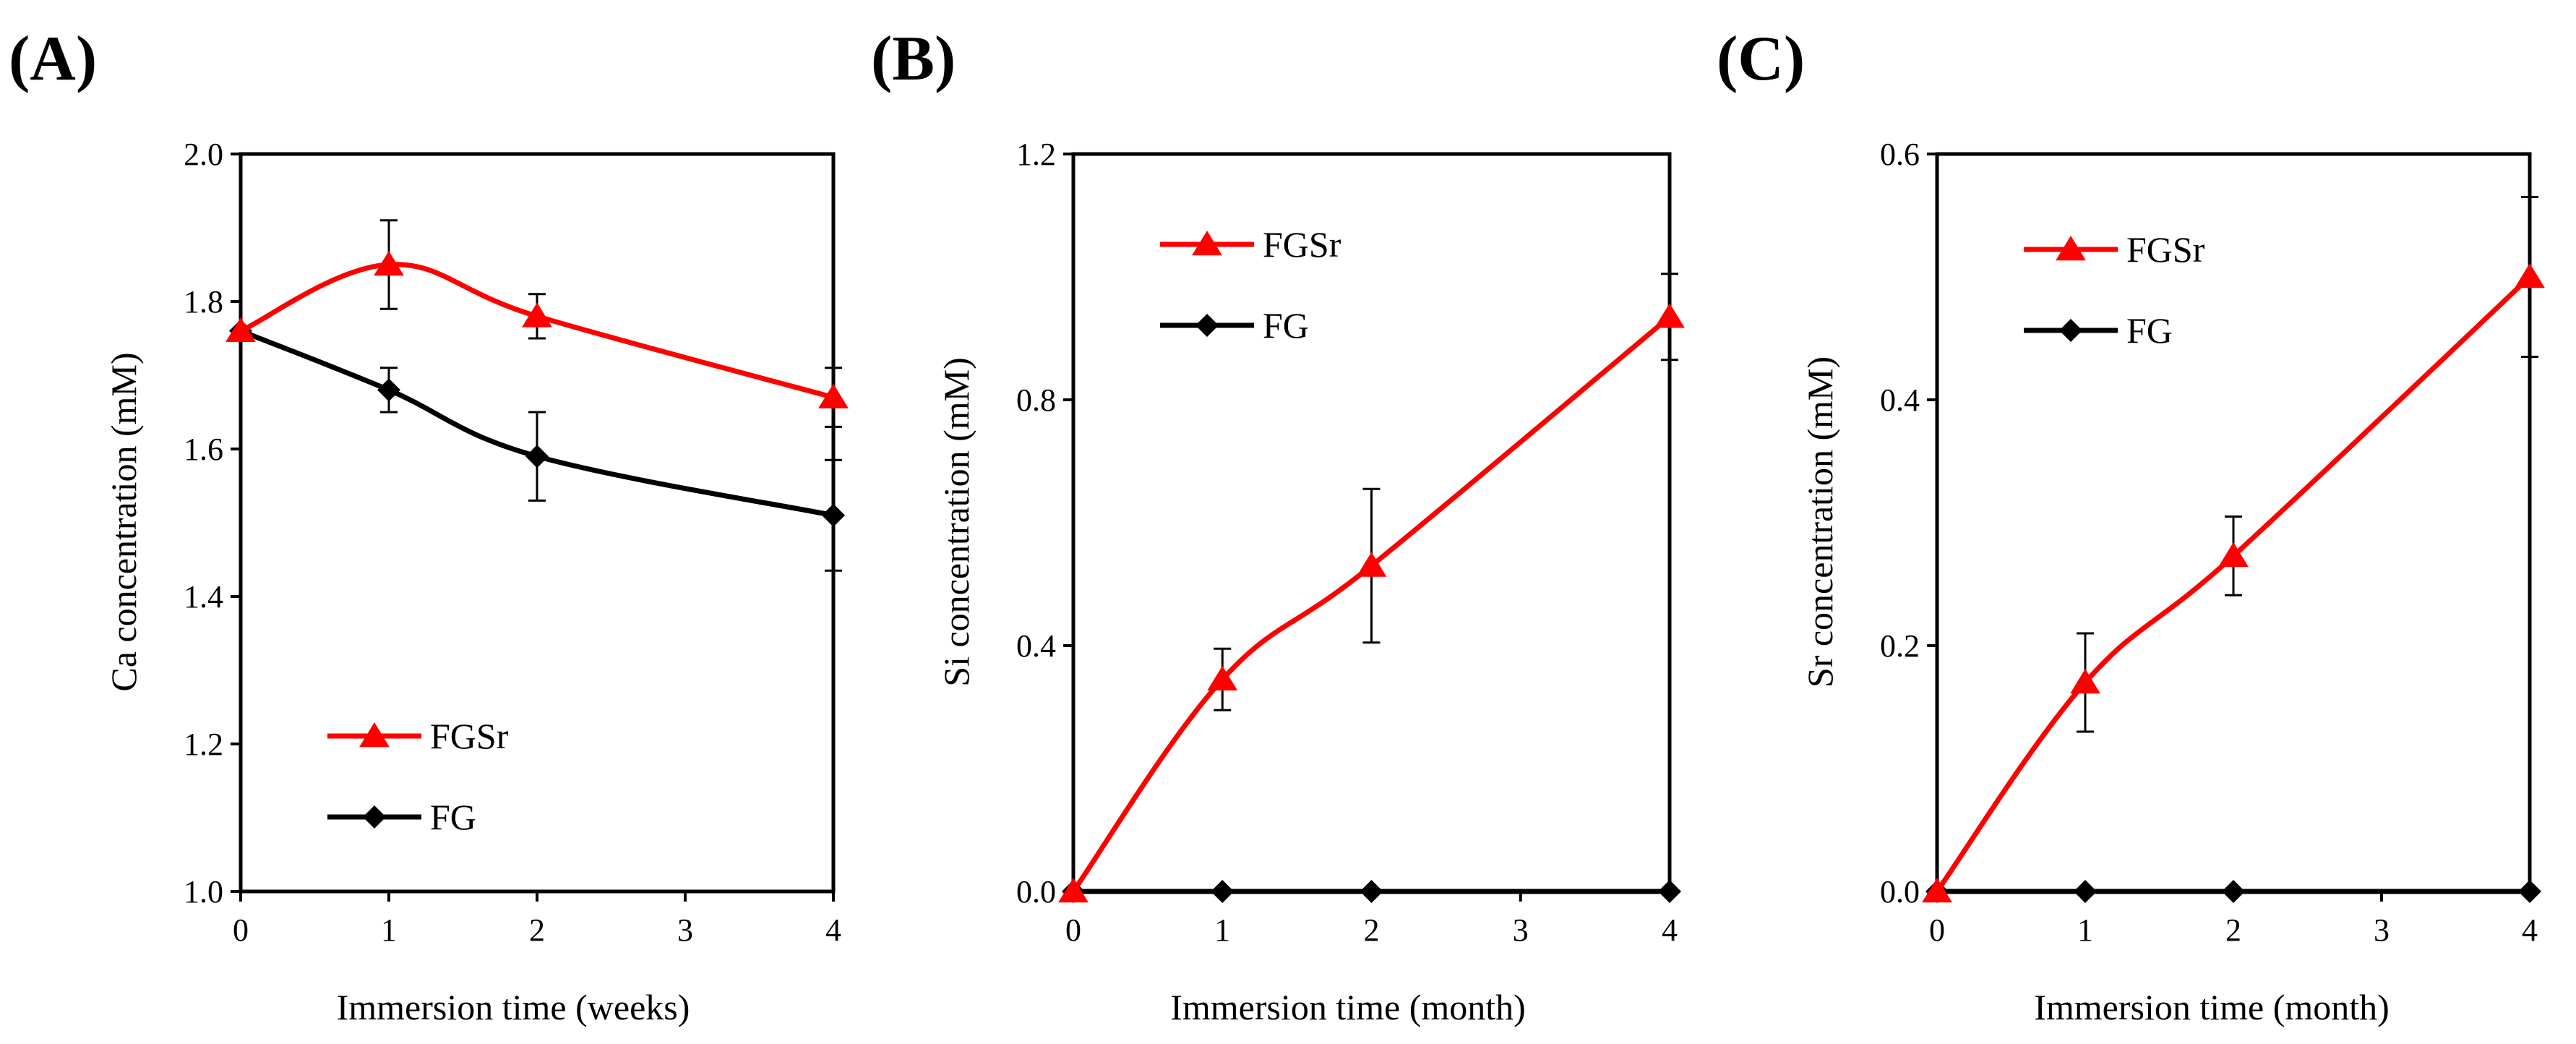 This screenshot has width=2576, height=1044. What do you see at coordinates (204, 892) in the screenshot?
I see `y-tick-label: 1.0` at bounding box center [204, 892].